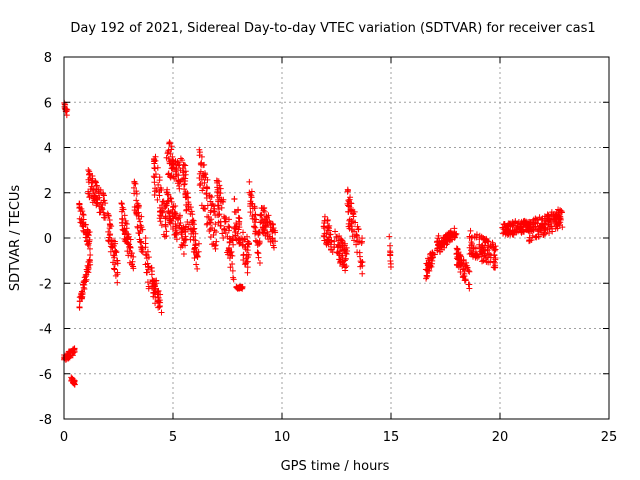  What do you see at coordinates (45, 330) in the screenshot?
I see `y-tick-label: -4` at bounding box center [45, 330].